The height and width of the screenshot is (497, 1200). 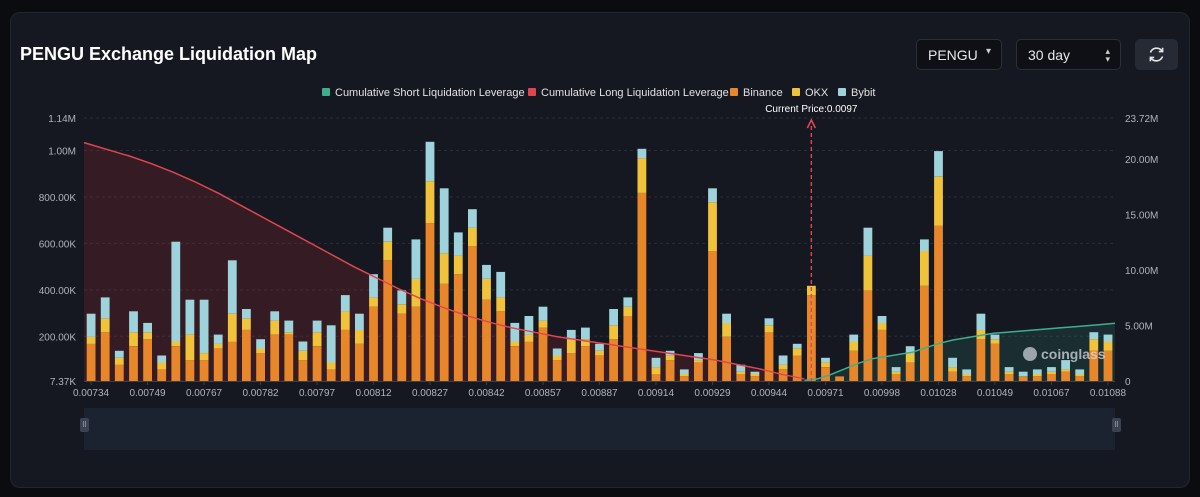 What do you see at coordinates (62, 152) in the screenshot?
I see `y-left-tick-label: 1.00M` at bounding box center [62, 152].